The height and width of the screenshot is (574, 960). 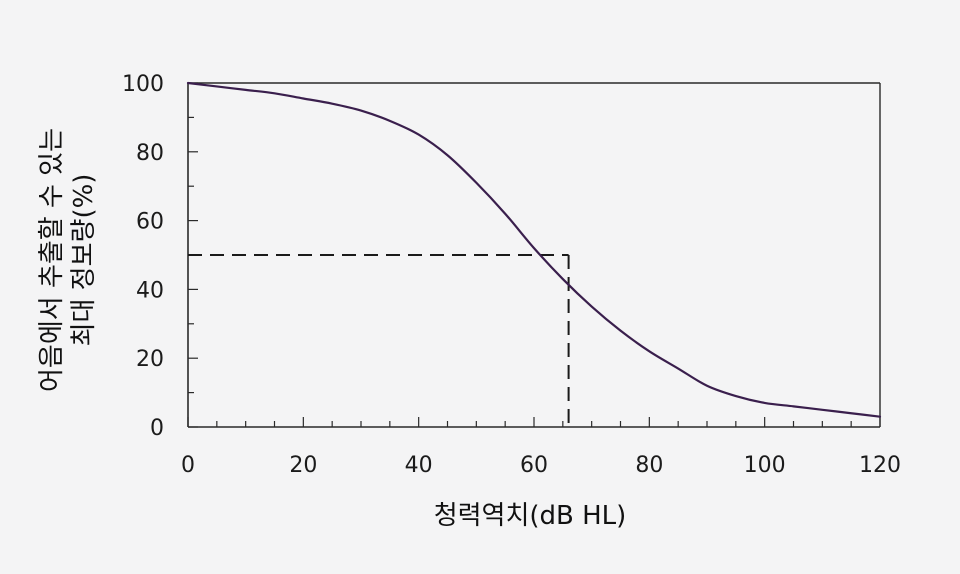 I want to click on y-axis-title-line-2: 최대 정보량(%), so click(x=84, y=260).